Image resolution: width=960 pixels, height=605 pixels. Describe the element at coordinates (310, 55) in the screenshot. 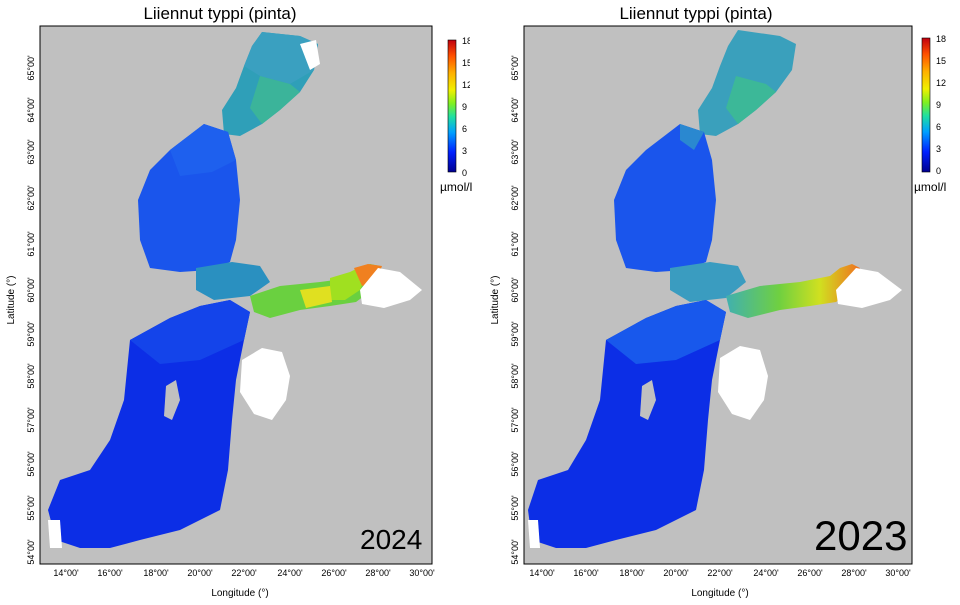

I see `no-data-north` at that location.